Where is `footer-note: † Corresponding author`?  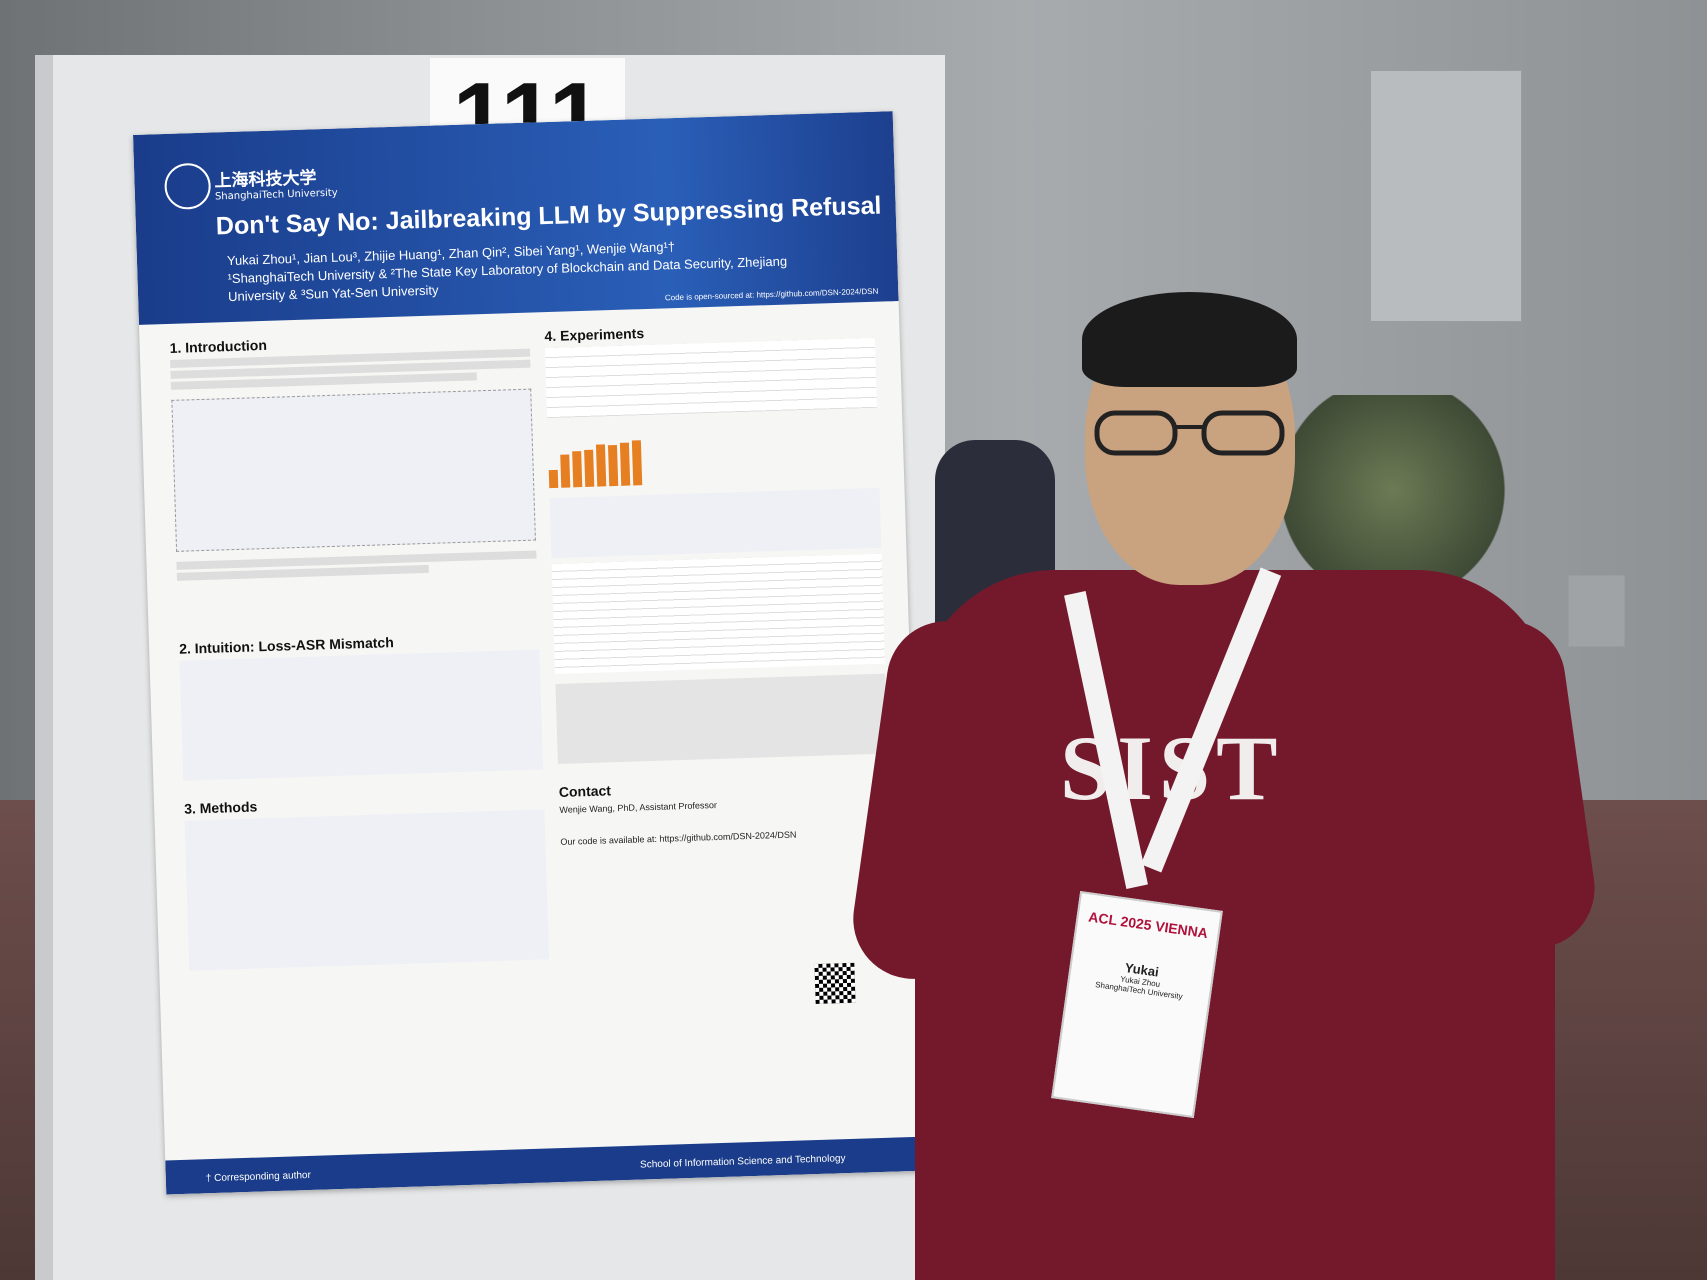 footer-note: † Corresponding author is located at coordinates (258, 1177).